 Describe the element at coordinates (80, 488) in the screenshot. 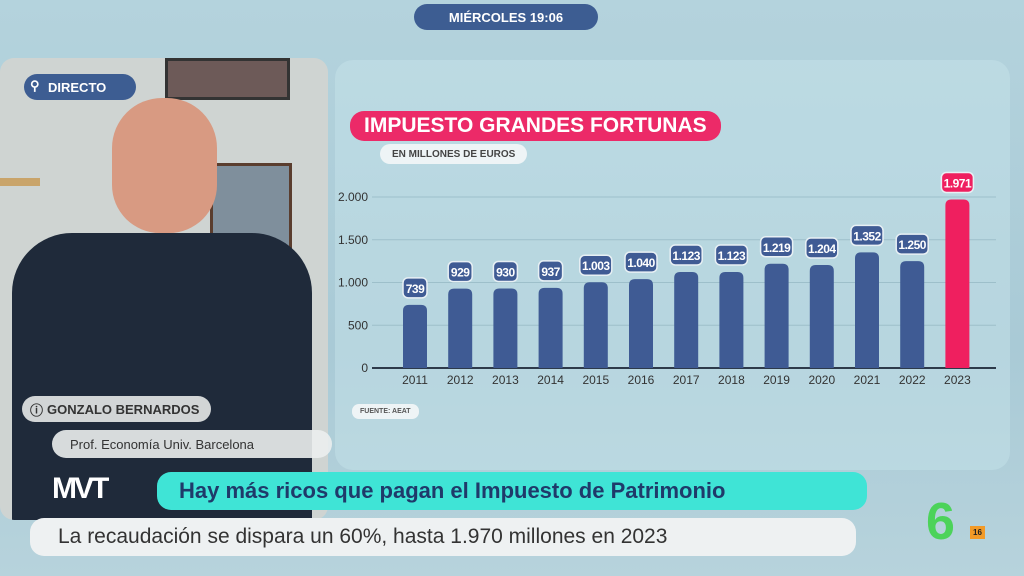

I see `show-logo: MVT` at that location.